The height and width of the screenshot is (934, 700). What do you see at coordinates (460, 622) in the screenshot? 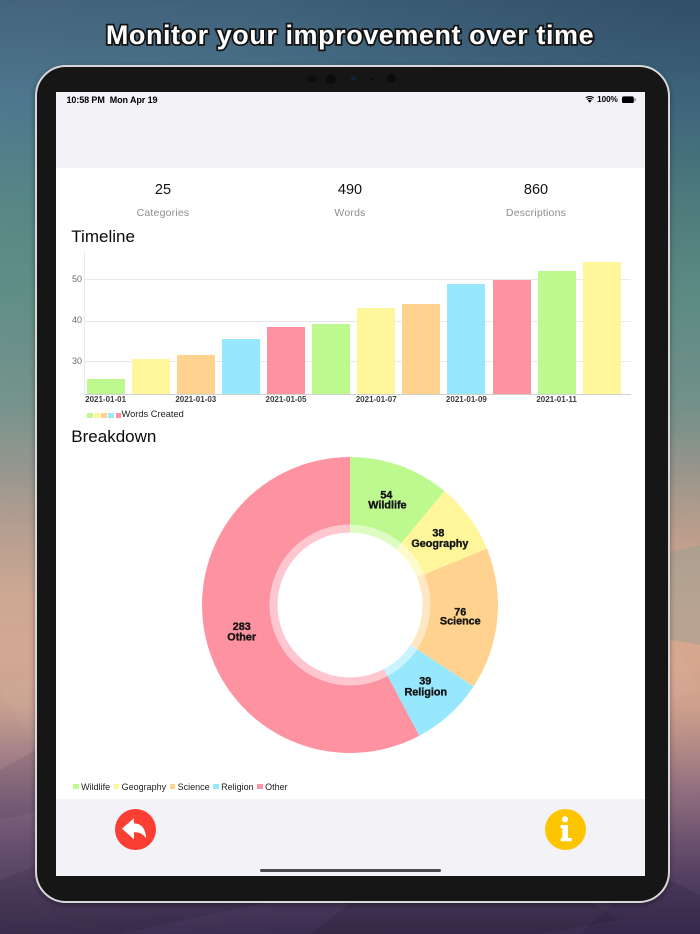
I see `svg-text: Science` at bounding box center [460, 622].